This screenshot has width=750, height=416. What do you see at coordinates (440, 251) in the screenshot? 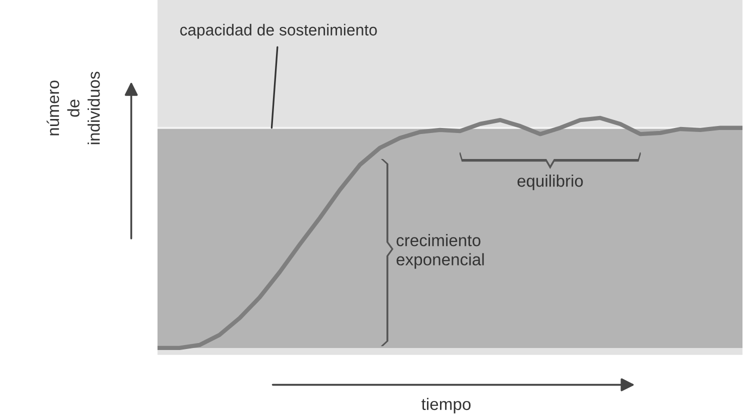
I see `annotation: crecimiento exponencial` at bounding box center [440, 251].